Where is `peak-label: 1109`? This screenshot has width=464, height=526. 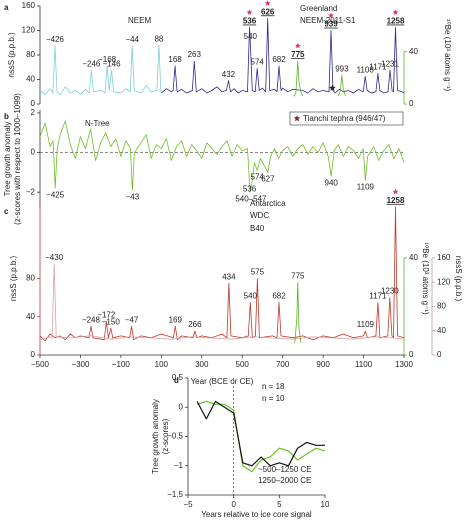
peak-label: 1109 is located at coordinates (366, 186).